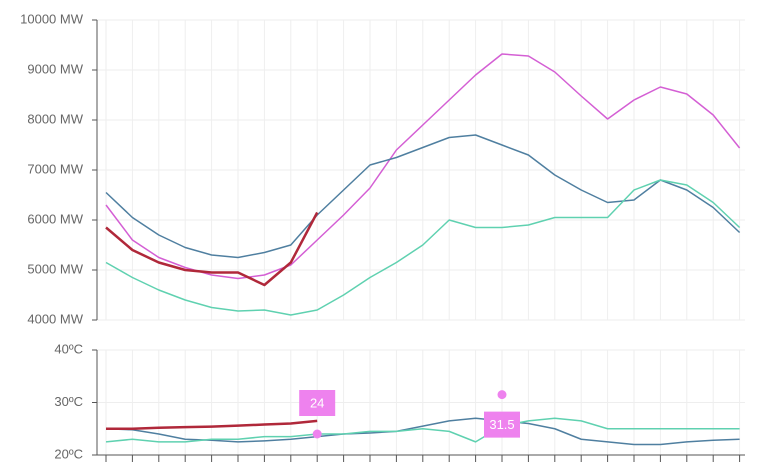  What do you see at coordinates (68, 348) in the screenshot?
I see `y-tick-label: 40ºC` at bounding box center [68, 348].